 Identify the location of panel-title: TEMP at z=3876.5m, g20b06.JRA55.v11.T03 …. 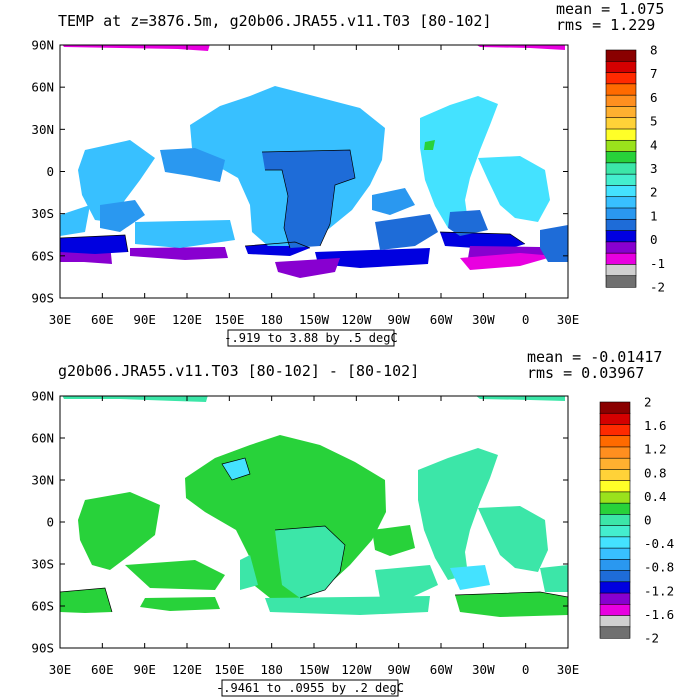
(274, 21).